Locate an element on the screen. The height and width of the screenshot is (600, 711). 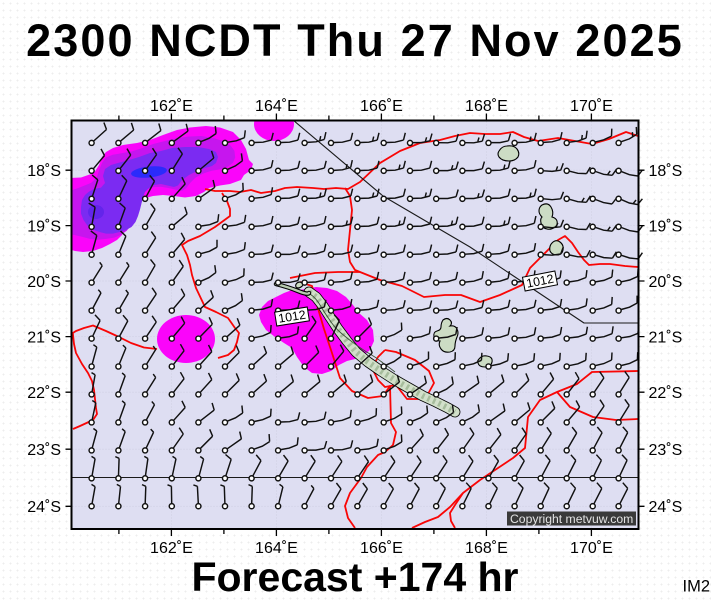
svg-text: IM2 is located at coordinates (696, 587).